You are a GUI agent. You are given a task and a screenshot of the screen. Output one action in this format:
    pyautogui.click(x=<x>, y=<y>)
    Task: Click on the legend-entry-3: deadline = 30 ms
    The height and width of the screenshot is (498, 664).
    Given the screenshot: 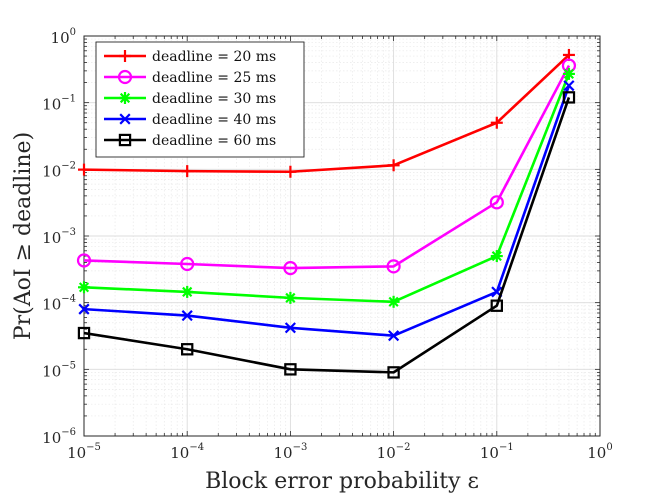 What is the action you would take?
    pyautogui.click(x=190, y=99)
    